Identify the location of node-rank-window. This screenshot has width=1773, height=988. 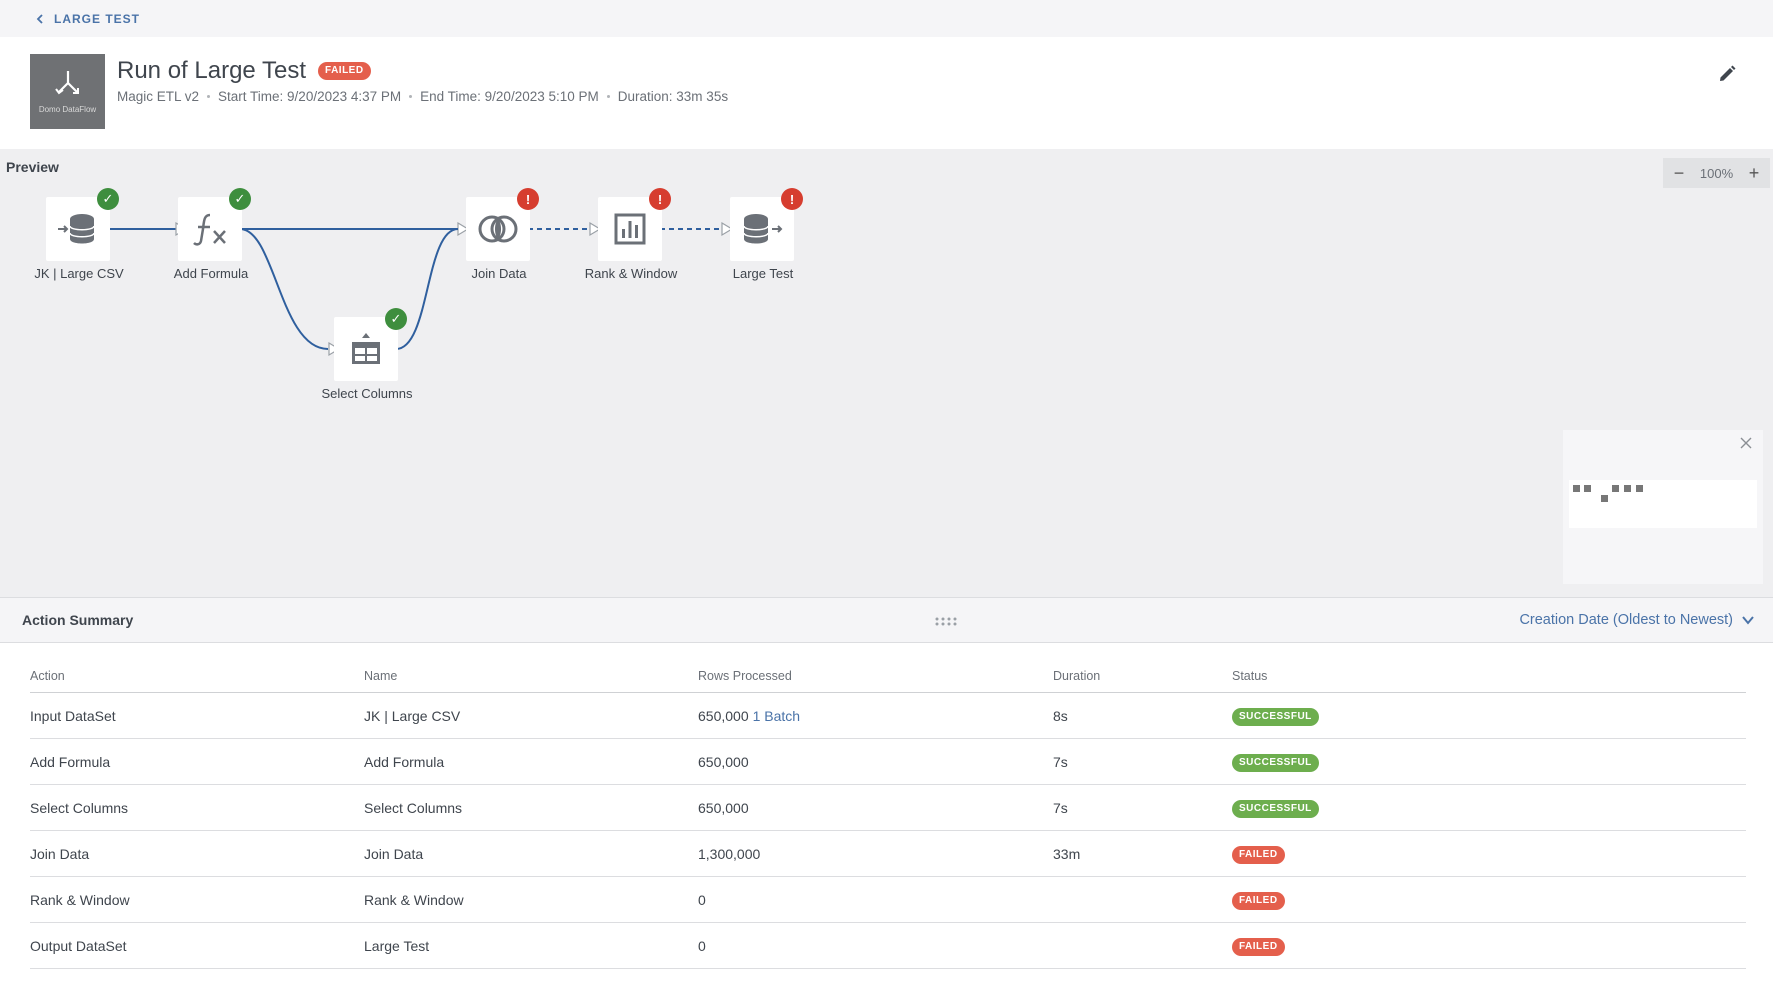
(630, 229).